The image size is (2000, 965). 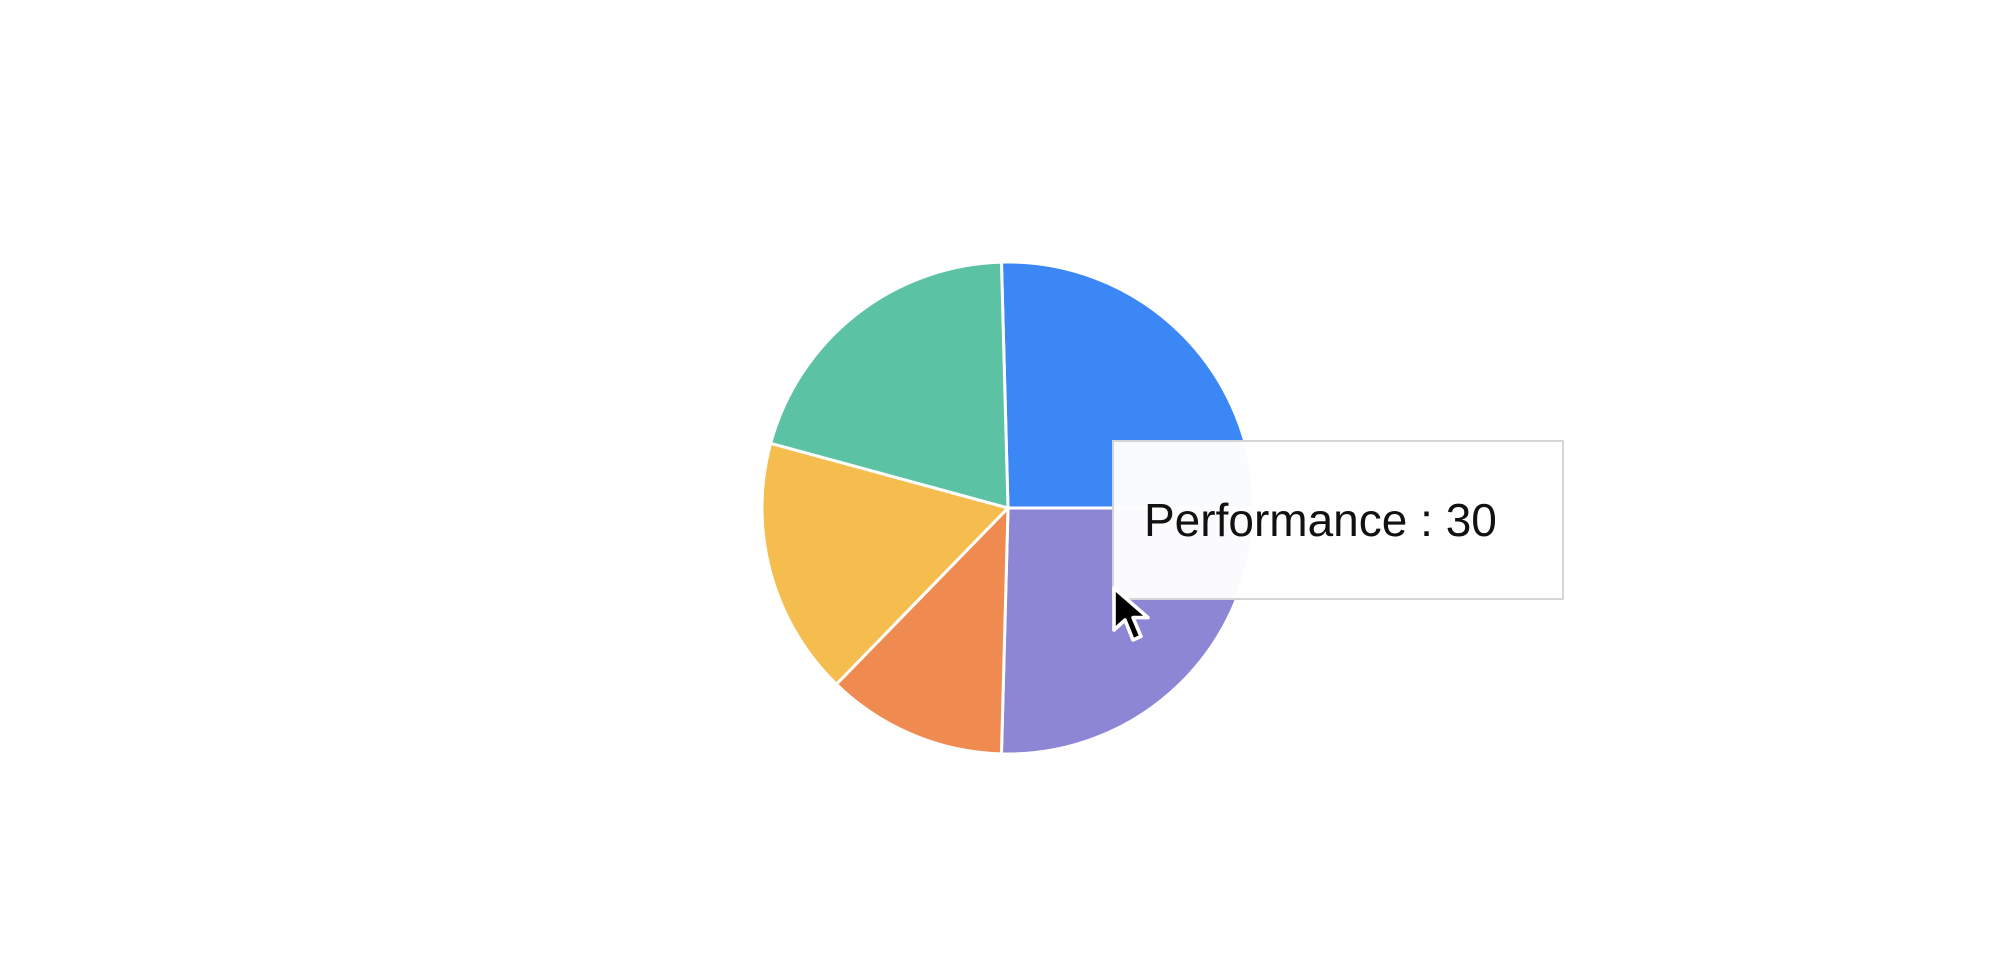 I want to click on chart-tooltip: Performance : 30, so click(x=1338, y=520).